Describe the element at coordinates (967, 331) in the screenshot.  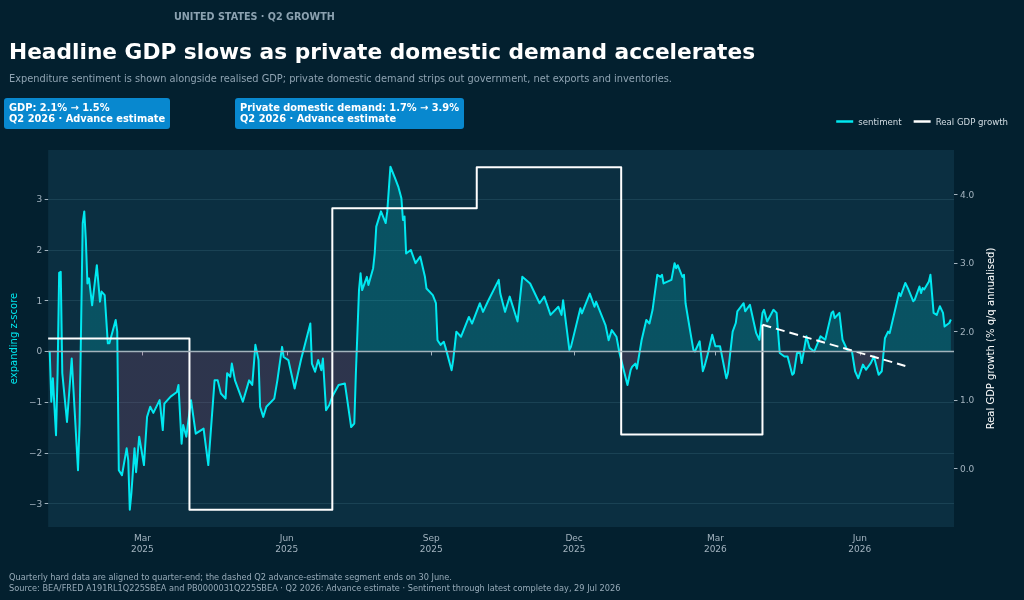
I see `y2-tick-label: 2.0` at that location.